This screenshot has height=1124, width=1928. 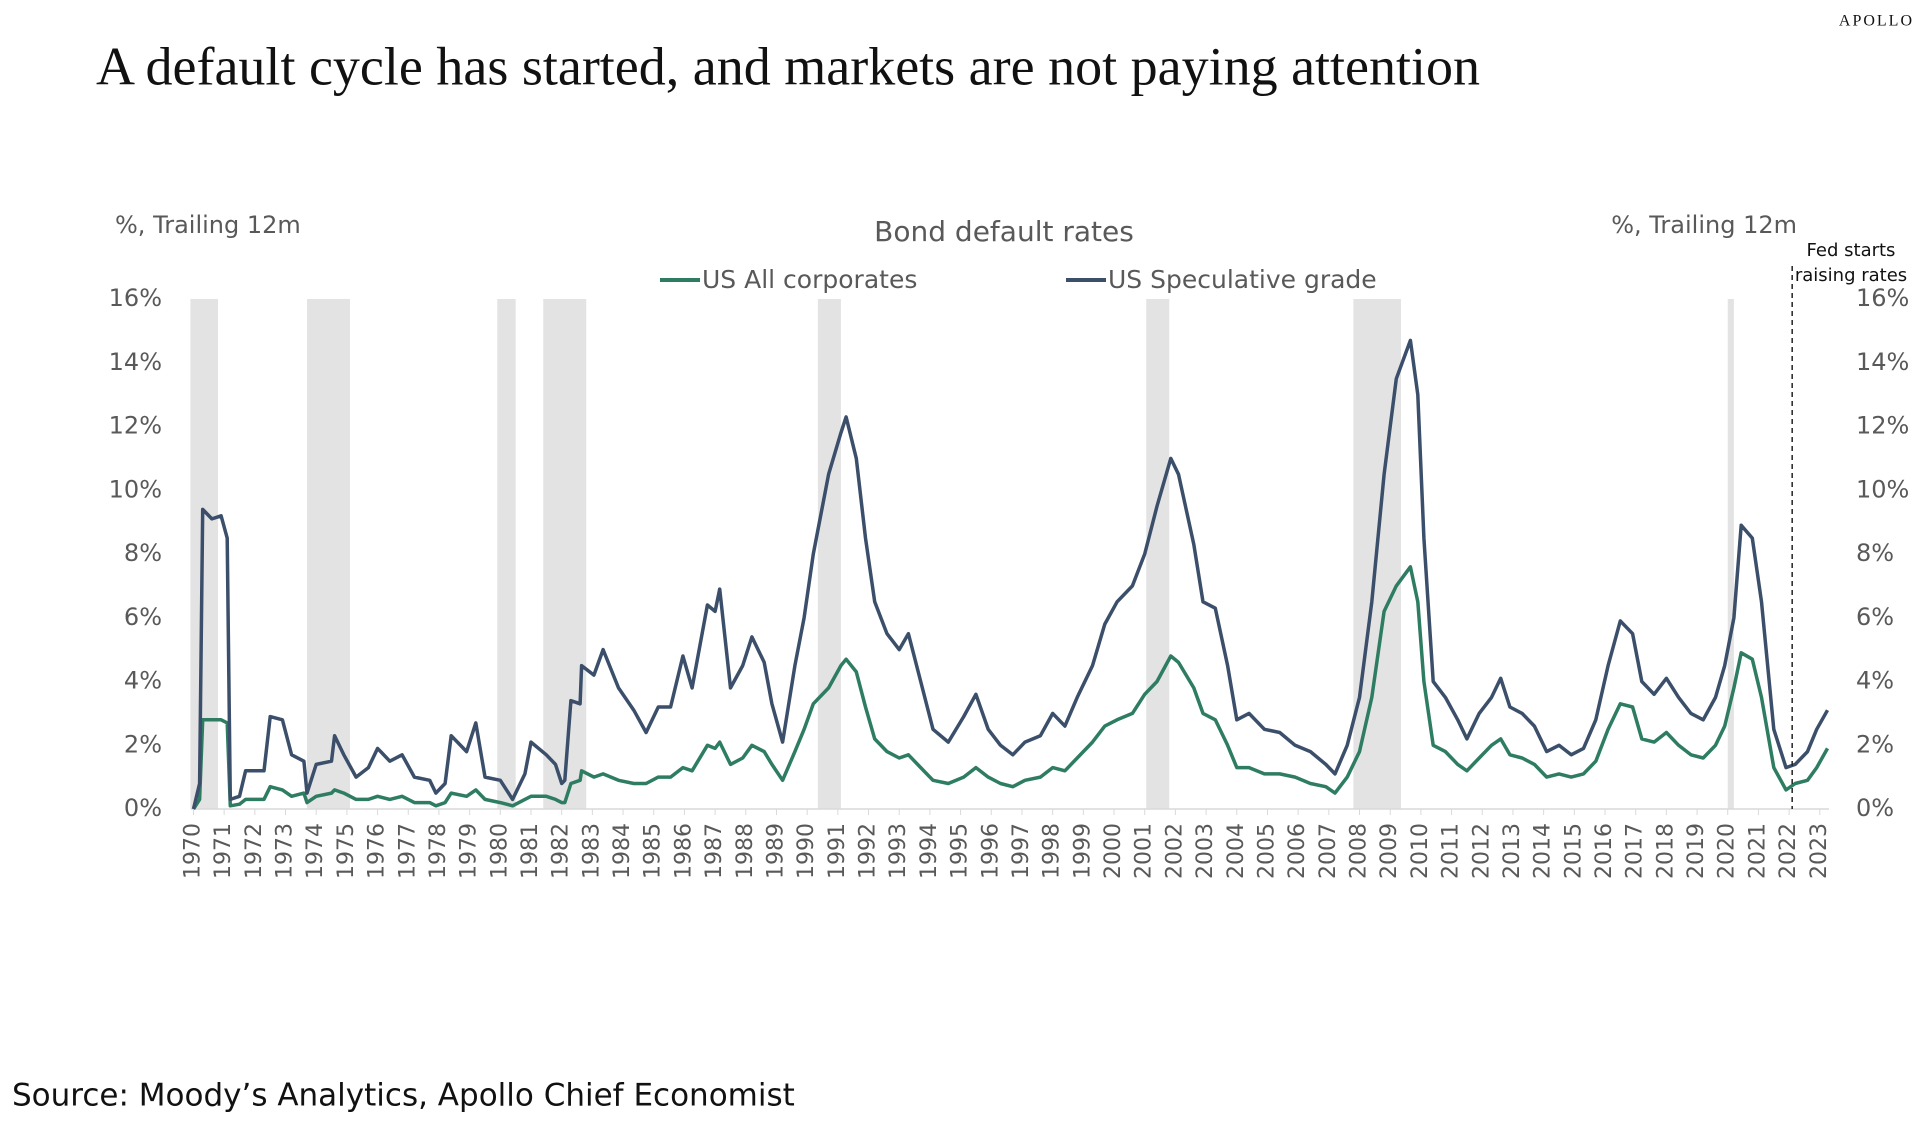 What do you see at coordinates (1512, 851) in the screenshot?
I see `x-tick-label: 2013` at bounding box center [1512, 851].